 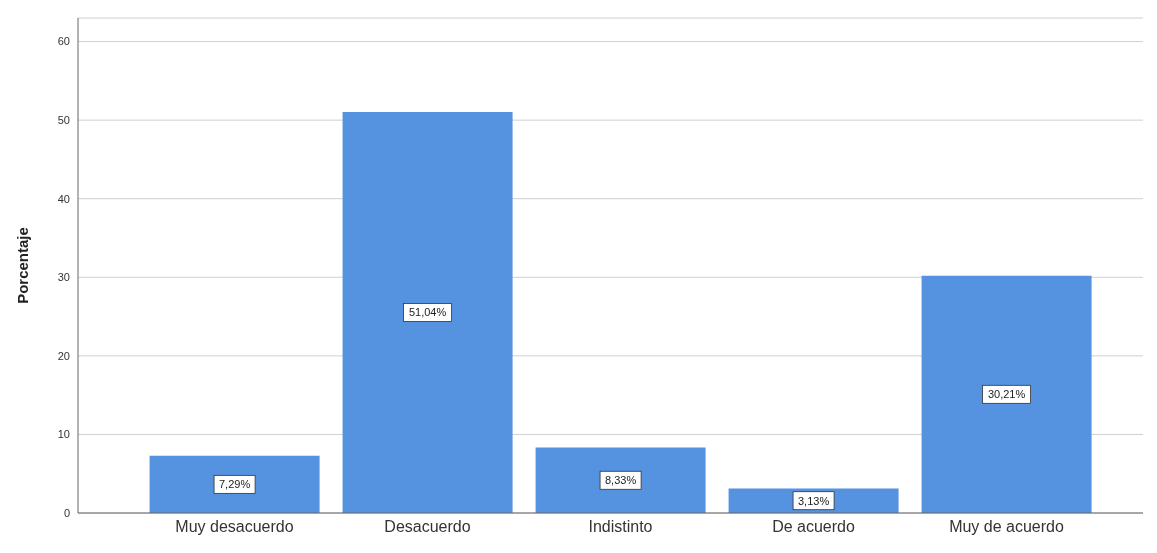 I want to click on x-tick-label: De acuerdo, so click(x=813, y=527).